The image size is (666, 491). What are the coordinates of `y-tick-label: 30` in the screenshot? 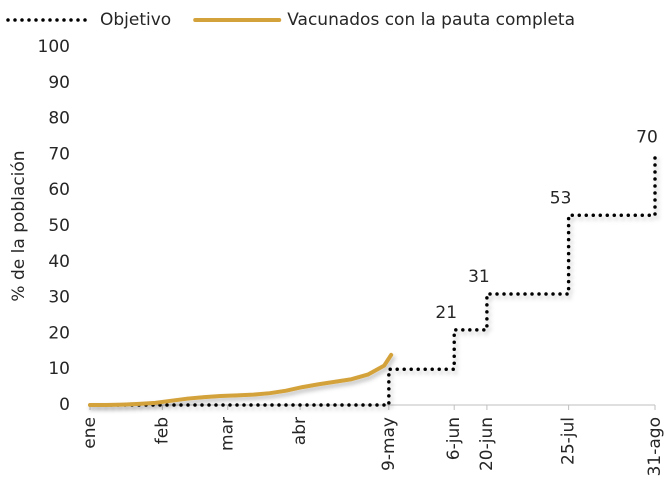 It's located at (59, 298).